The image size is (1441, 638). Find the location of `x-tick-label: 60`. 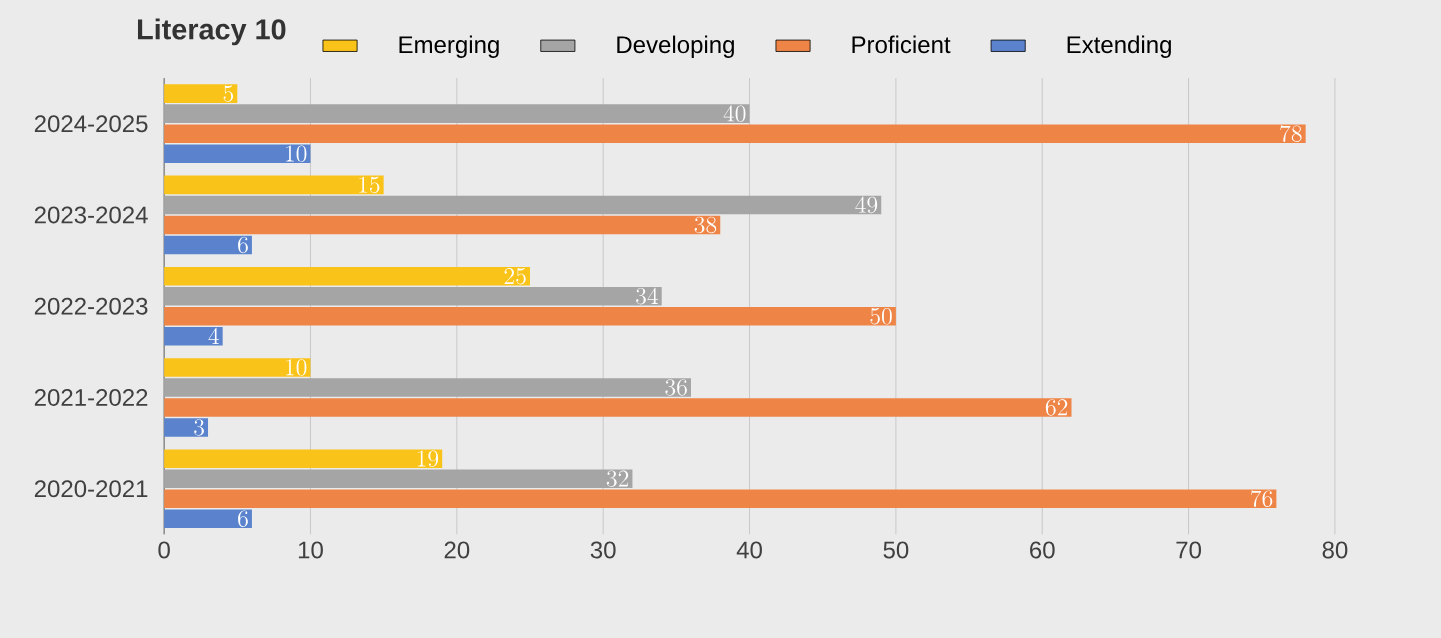

x-tick-label: 60 is located at coordinates (1042, 550).